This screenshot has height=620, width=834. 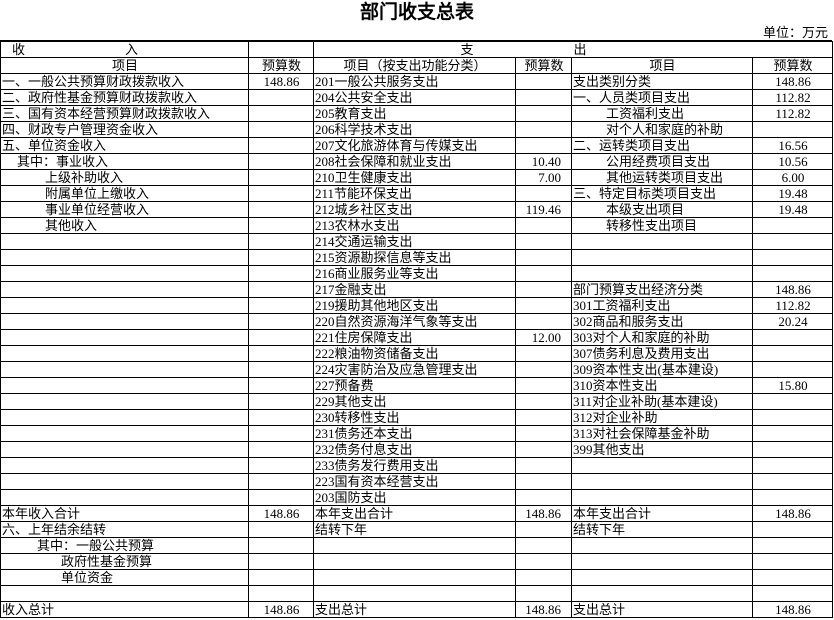 I want to click on item-cell: 301工资福利支出, so click(x=662, y=305).